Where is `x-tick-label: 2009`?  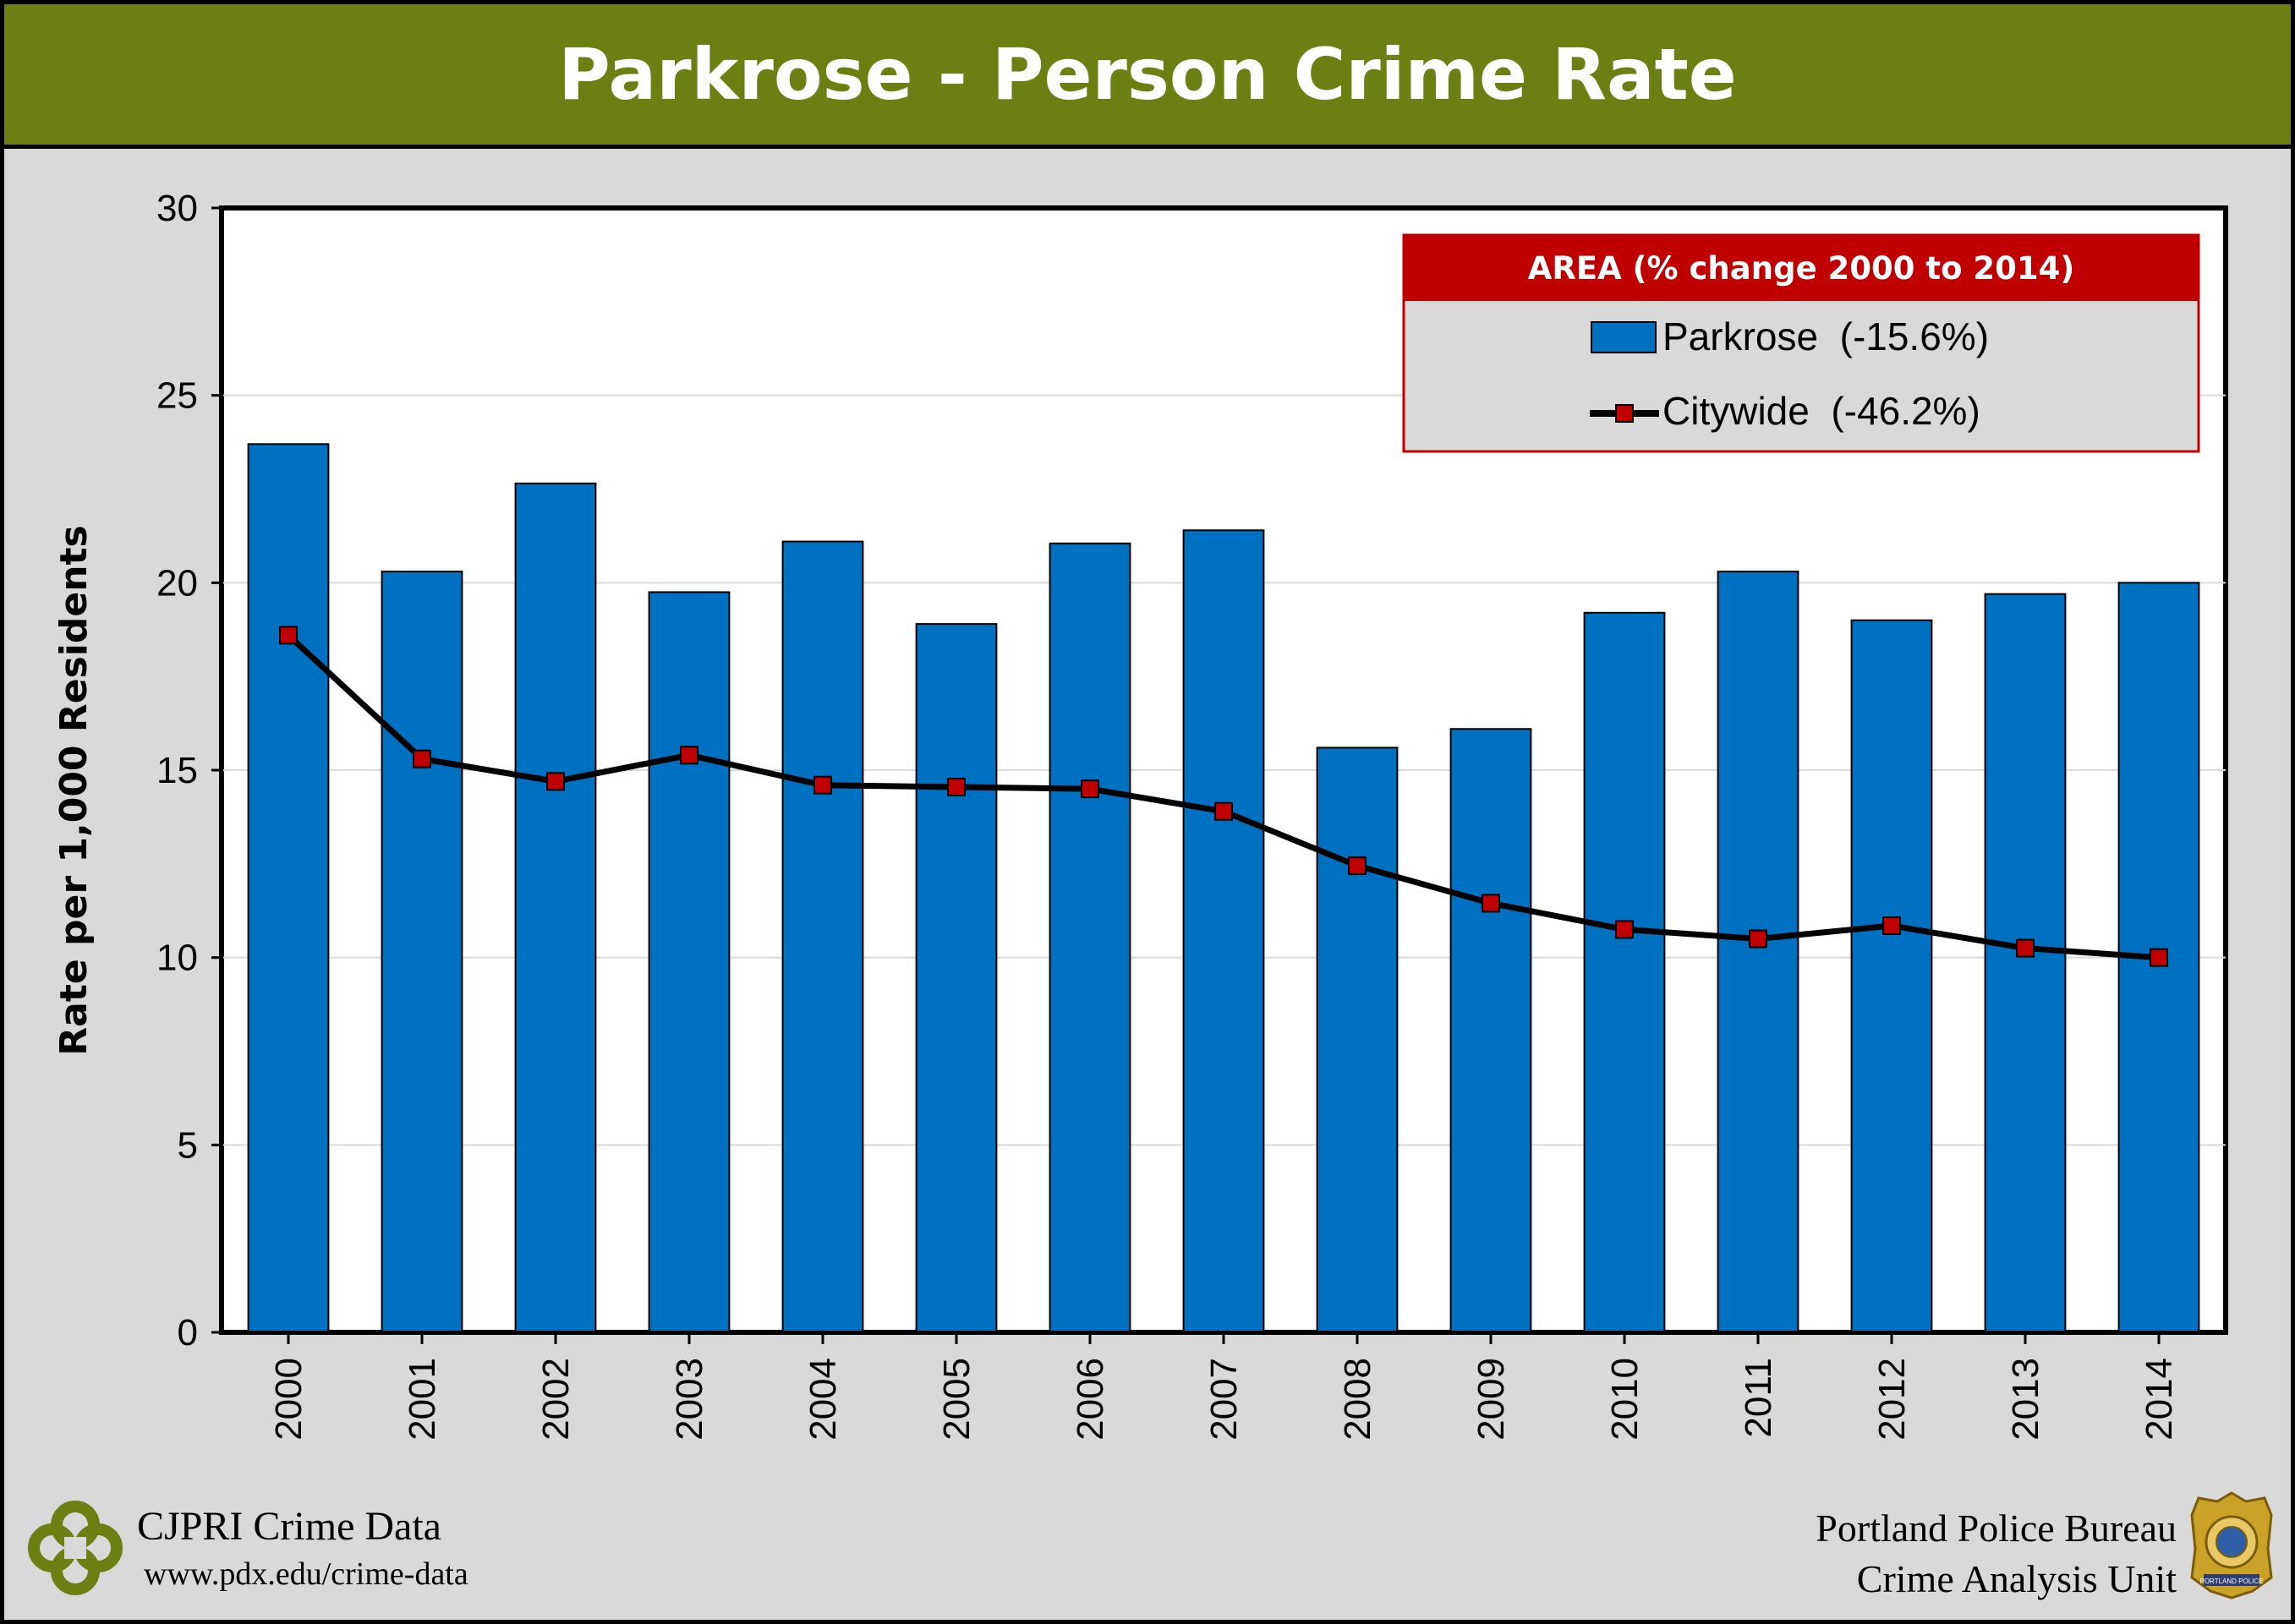
x-tick-label: 2009 is located at coordinates (1491, 1399).